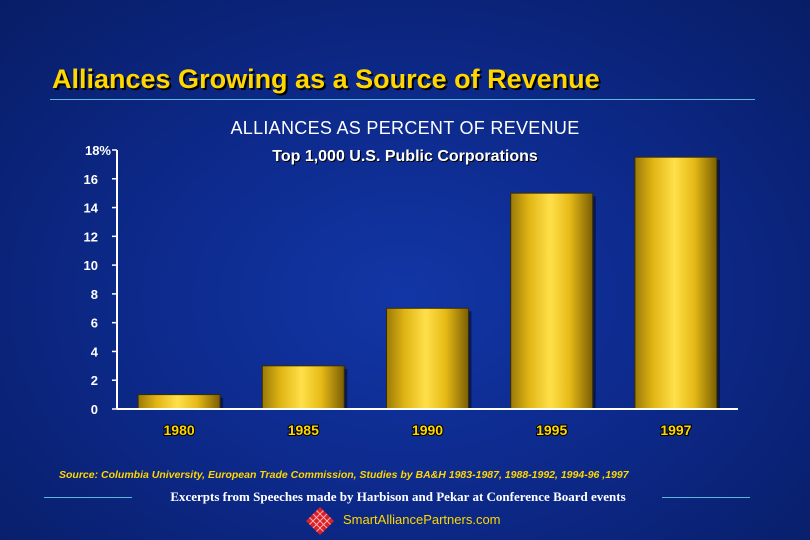  What do you see at coordinates (303, 430) in the screenshot?
I see `x-tick-label: 1985` at bounding box center [303, 430].